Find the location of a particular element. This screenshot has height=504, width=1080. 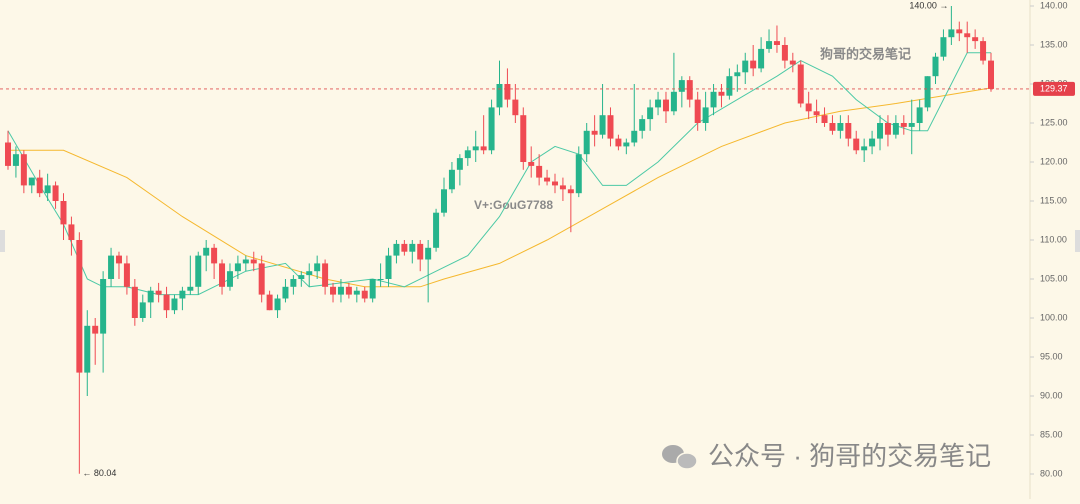

y-tick-label: 140.00 is located at coordinates (1054, 5).